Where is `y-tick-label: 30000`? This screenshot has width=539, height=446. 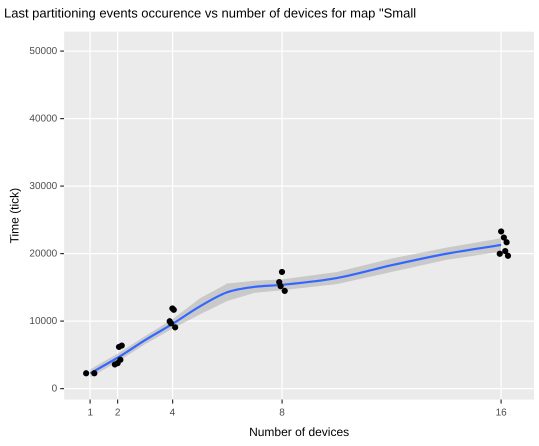
y-tick-label: 30000 is located at coordinates (43, 186).